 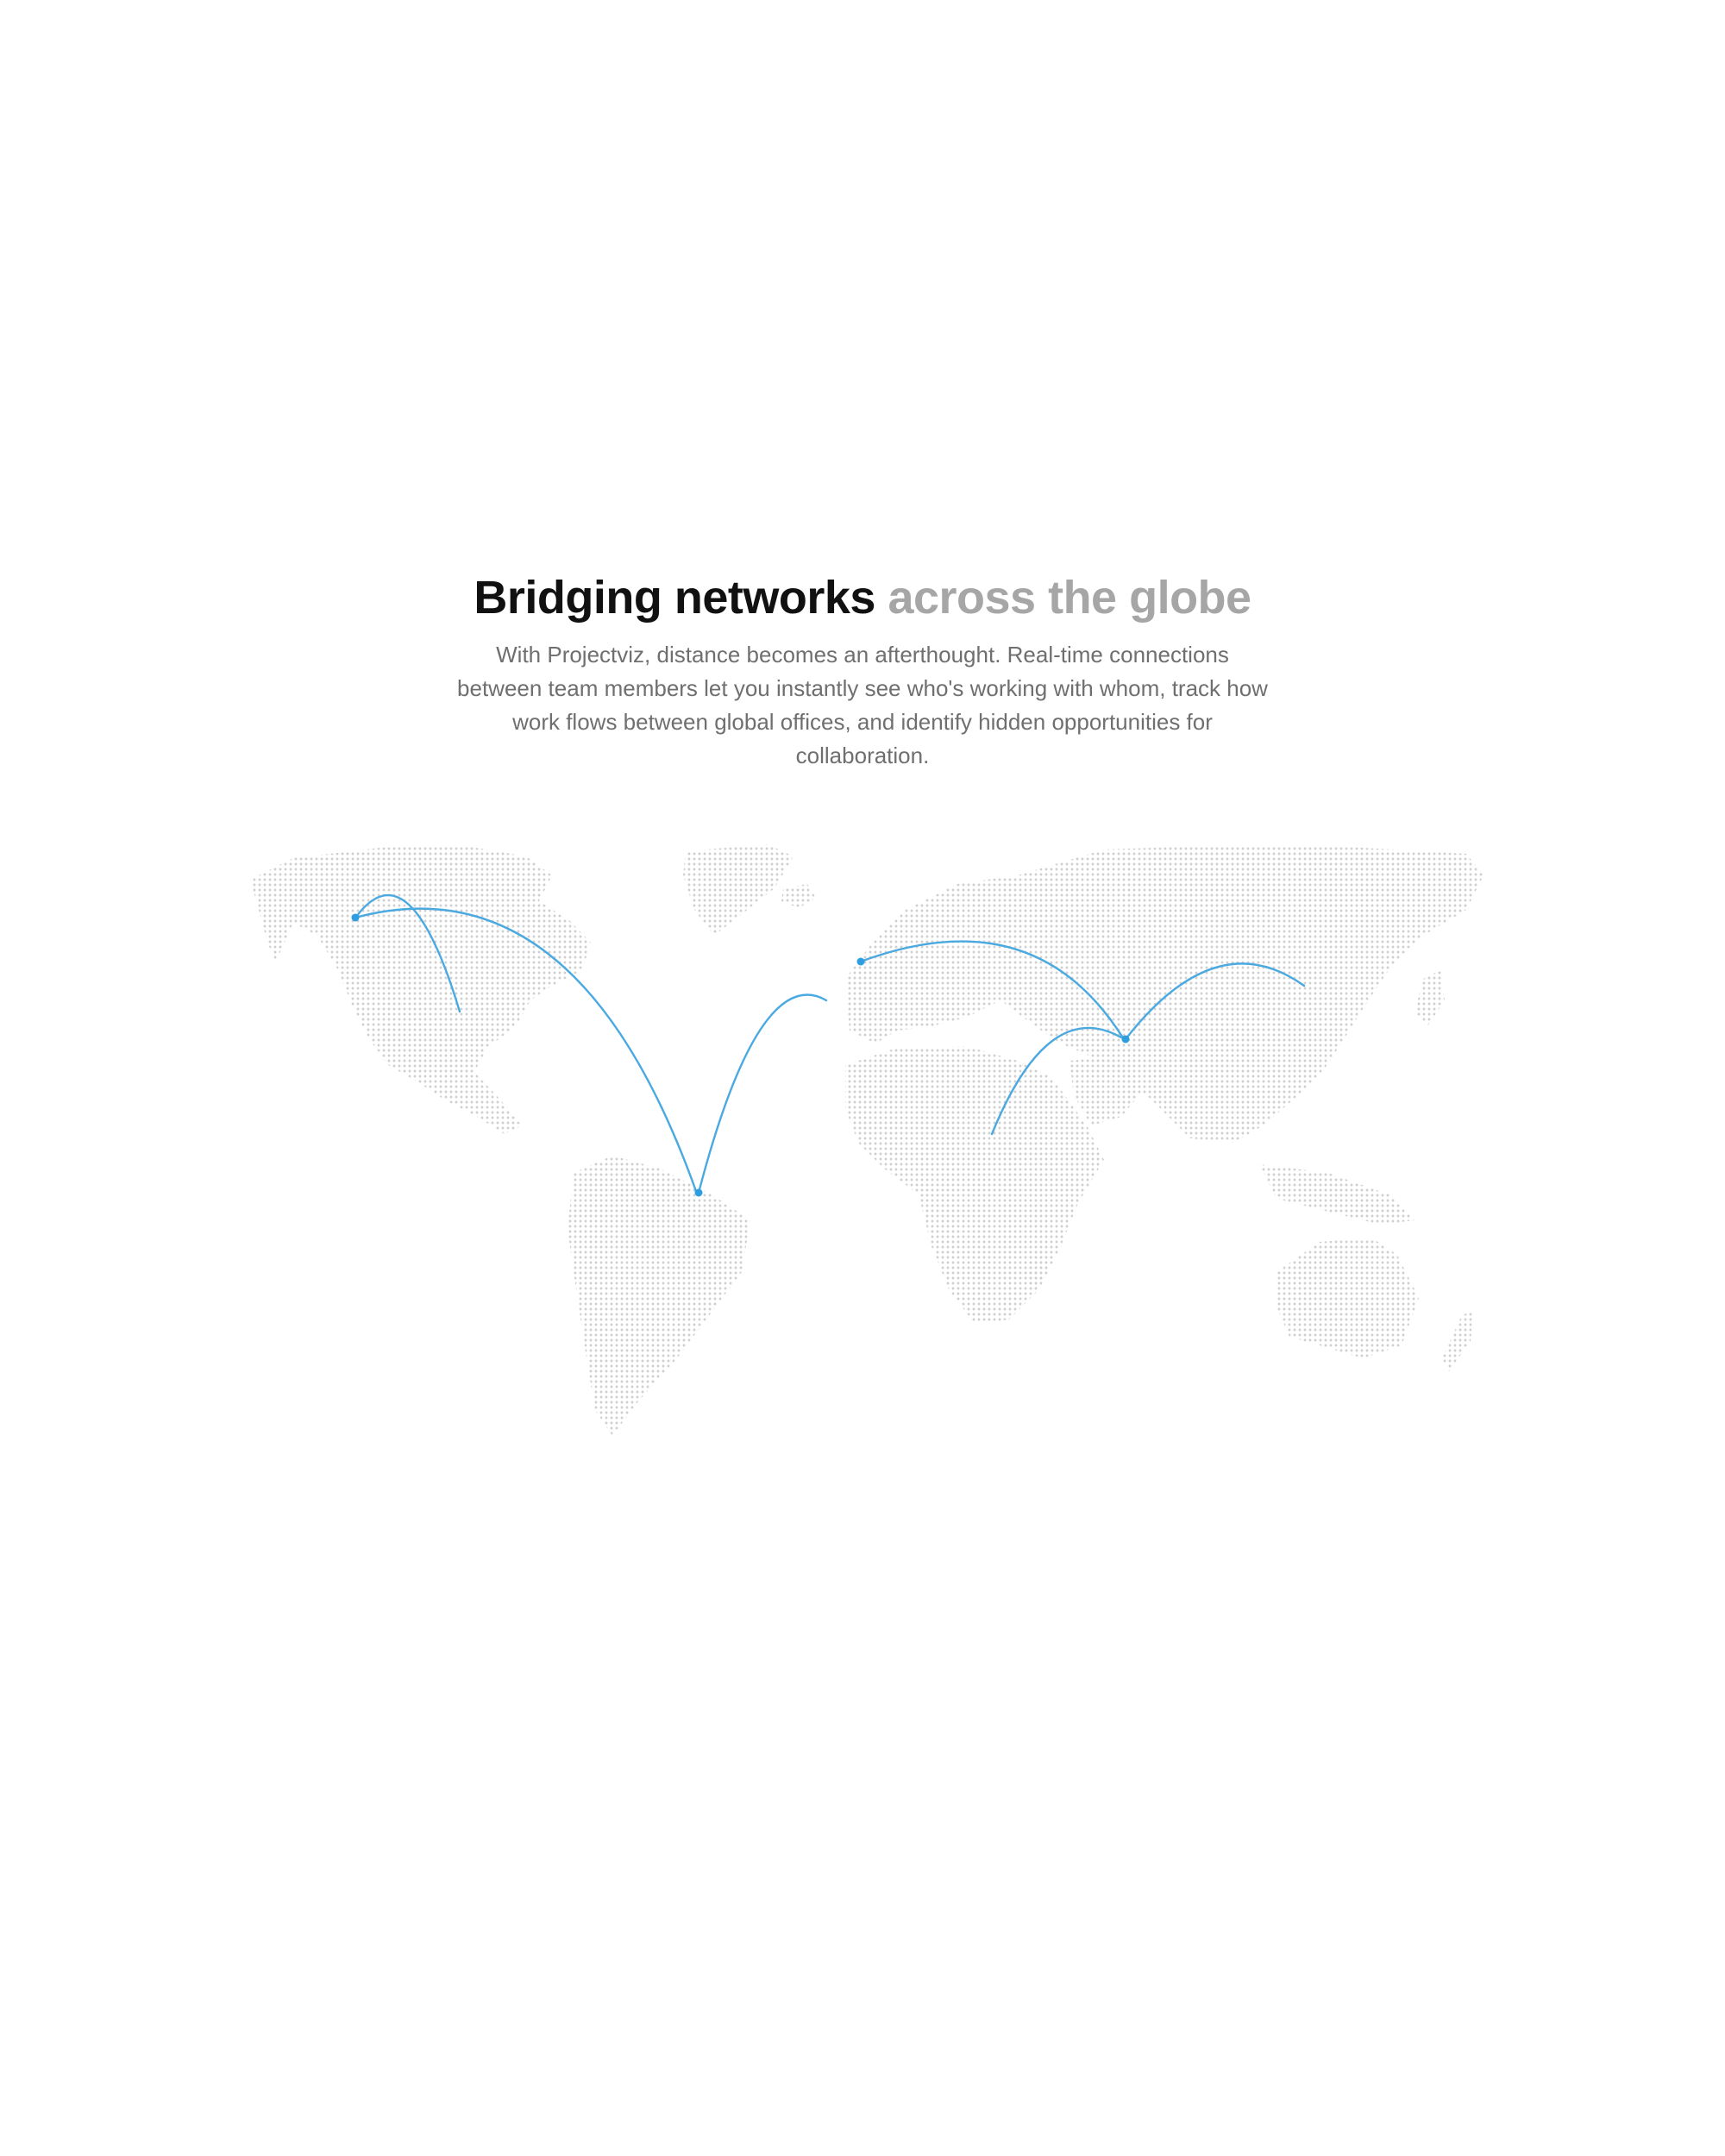 I want to click on asia-shape, so click(x=1242, y=994).